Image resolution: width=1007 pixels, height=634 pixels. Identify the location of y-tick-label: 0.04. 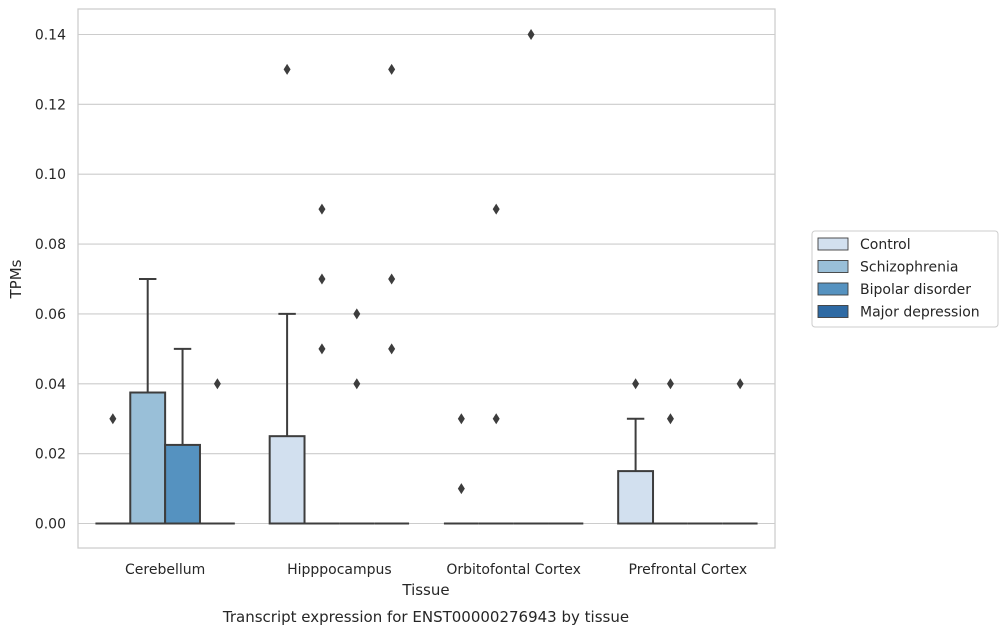
(50, 385).